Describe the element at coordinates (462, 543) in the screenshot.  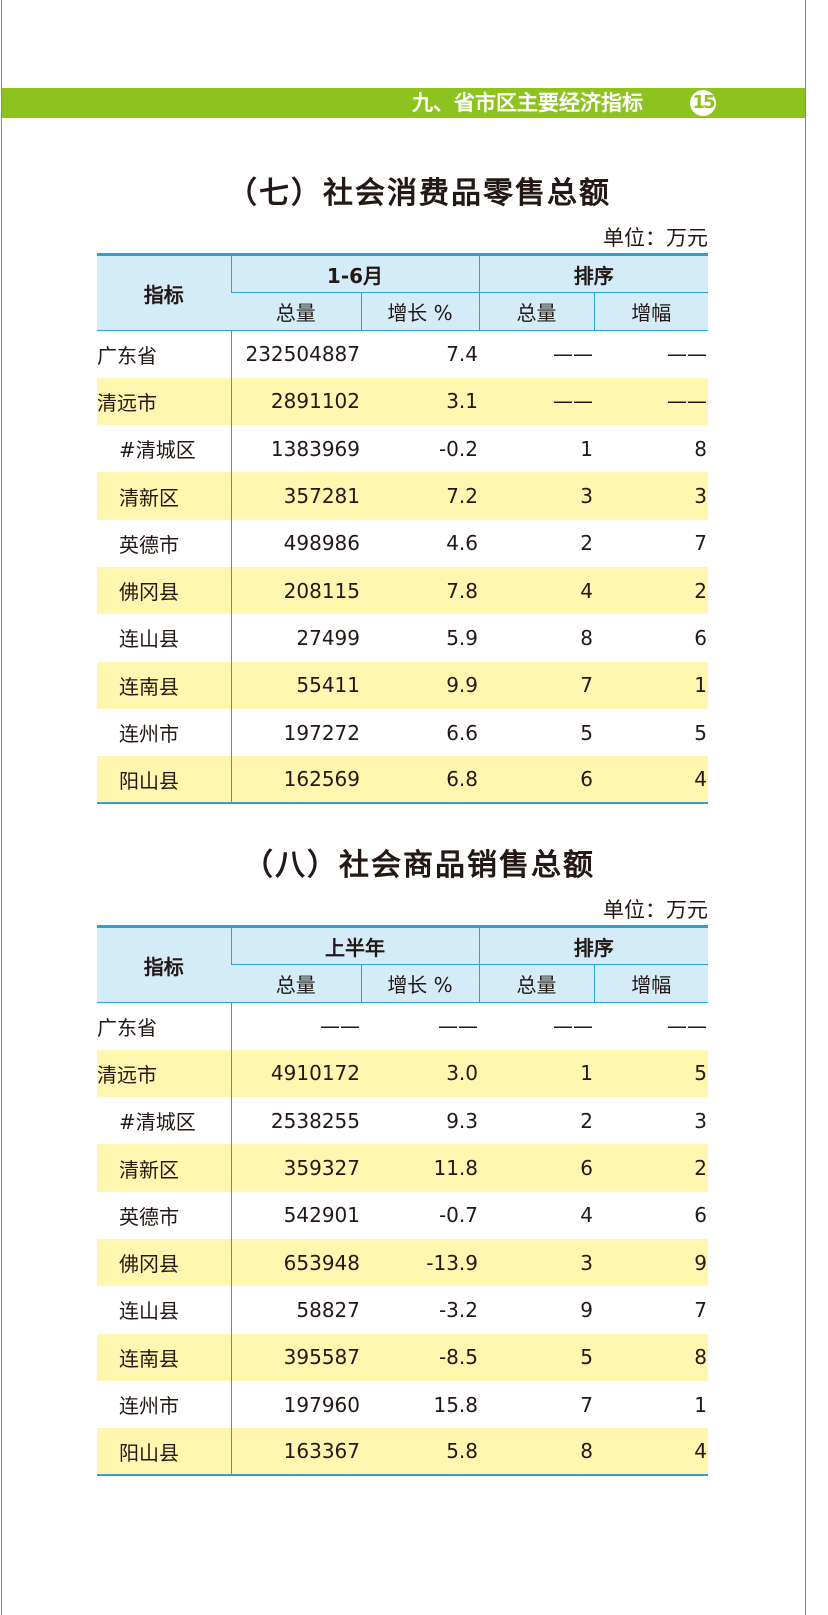
I see `cell: 4.6` at that location.